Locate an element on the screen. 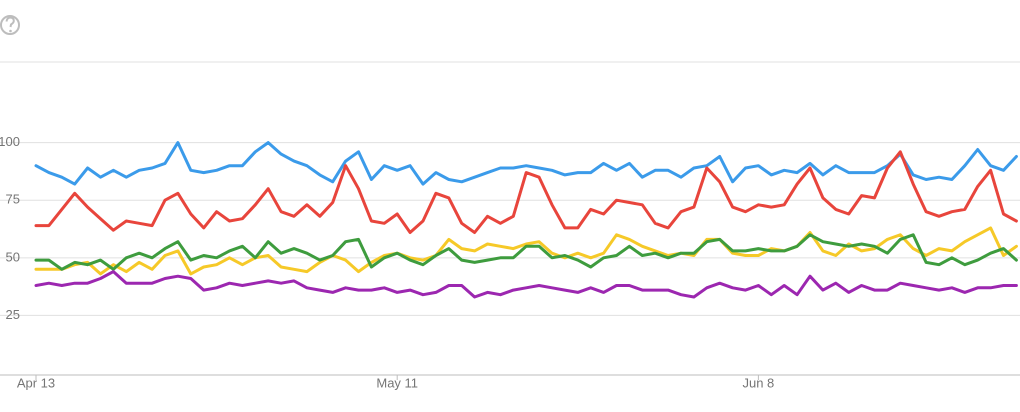  help-icon is located at coordinates (10, 25).